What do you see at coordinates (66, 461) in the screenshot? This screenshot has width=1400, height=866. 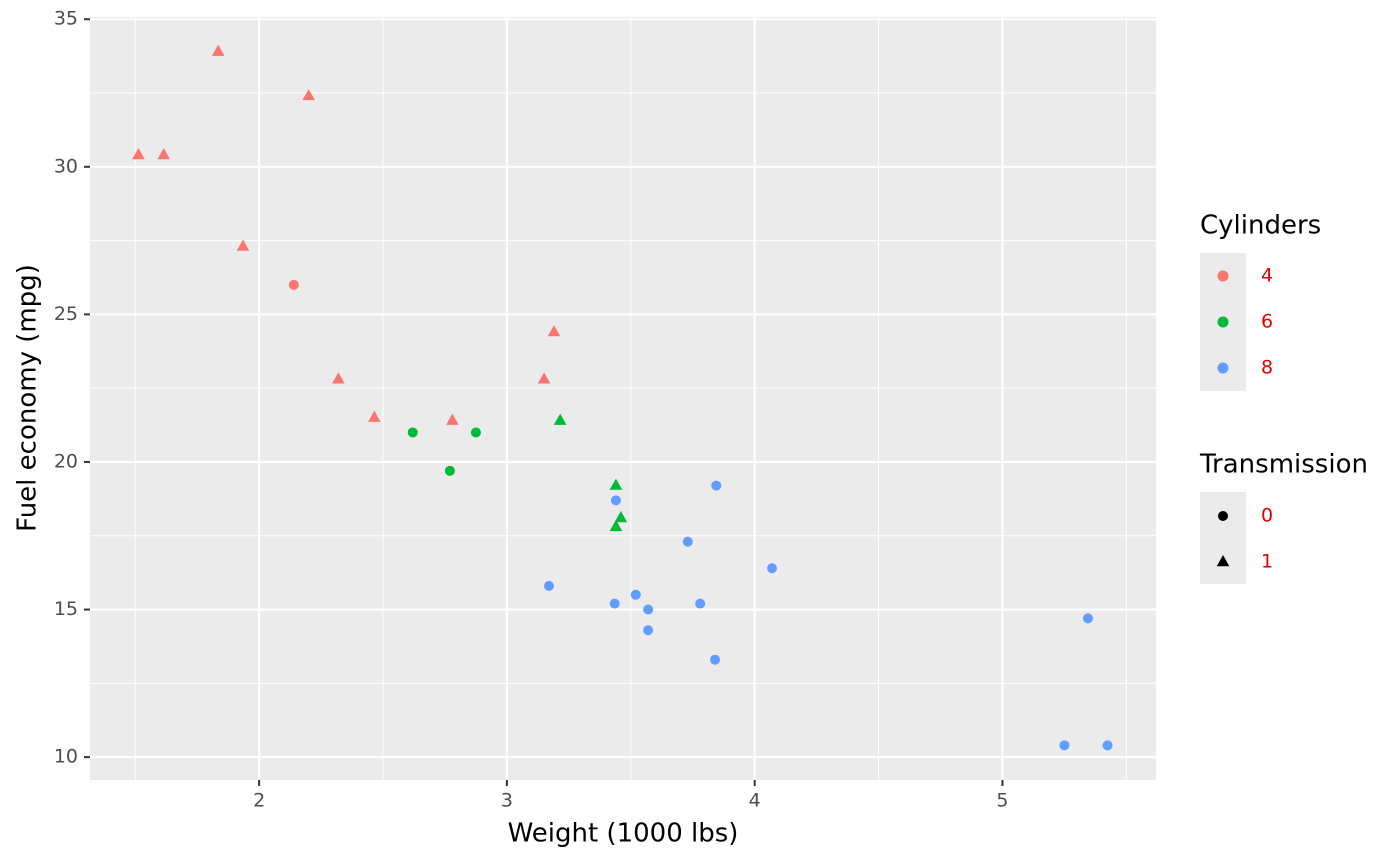 I see `y-tick-label: 20` at bounding box center [66, 461].